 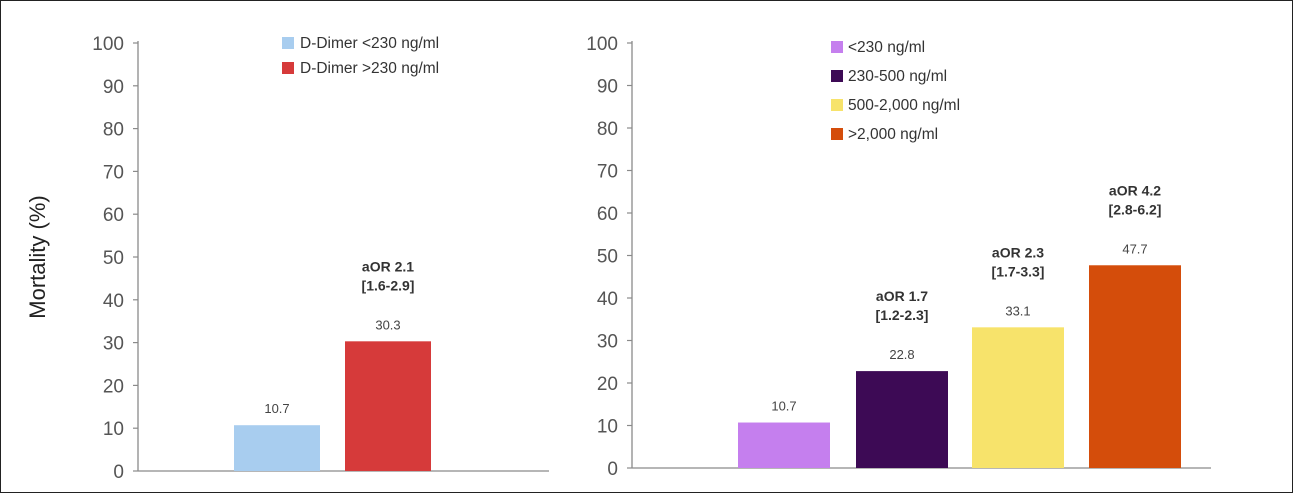 I want to click on data-label: 33.1, so click(x=1017, y=310).